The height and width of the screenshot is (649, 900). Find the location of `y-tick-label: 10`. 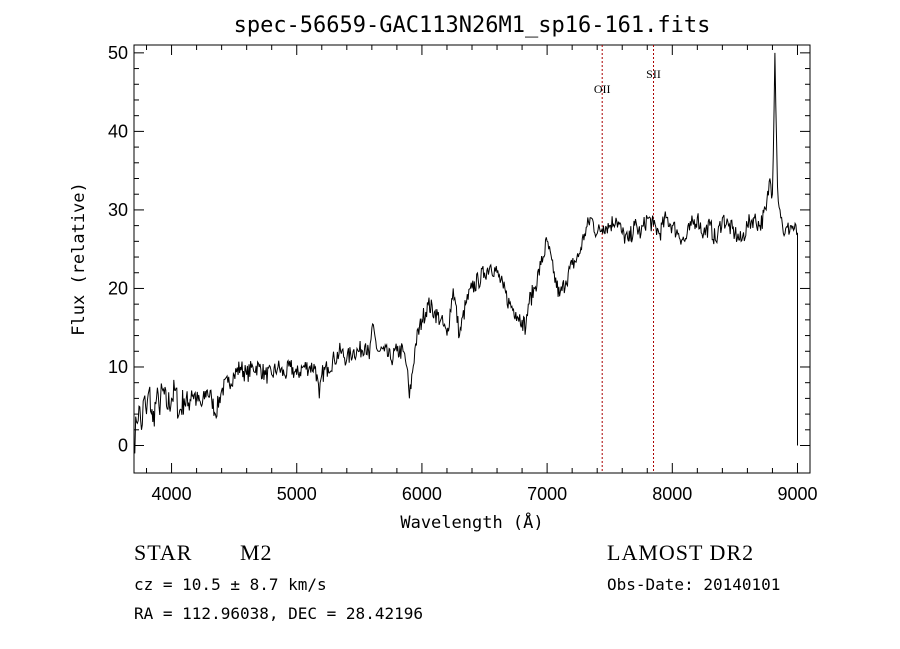

y-tick-label: 10 is located at coordinates (118, 367).